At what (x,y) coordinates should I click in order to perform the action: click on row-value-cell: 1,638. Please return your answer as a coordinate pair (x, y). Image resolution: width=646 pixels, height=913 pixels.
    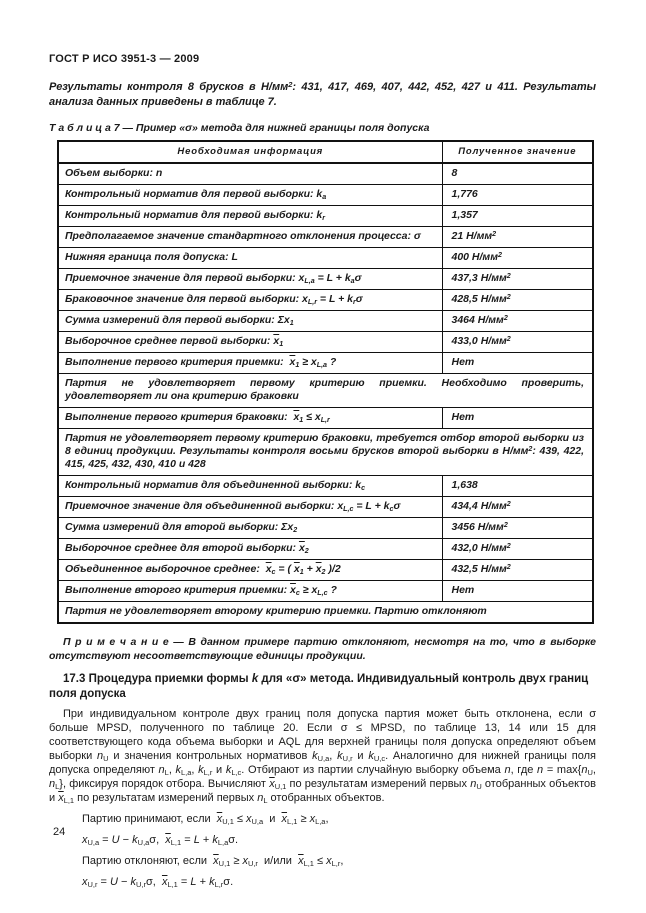
    Looking at the image, I should click on (517, 486).